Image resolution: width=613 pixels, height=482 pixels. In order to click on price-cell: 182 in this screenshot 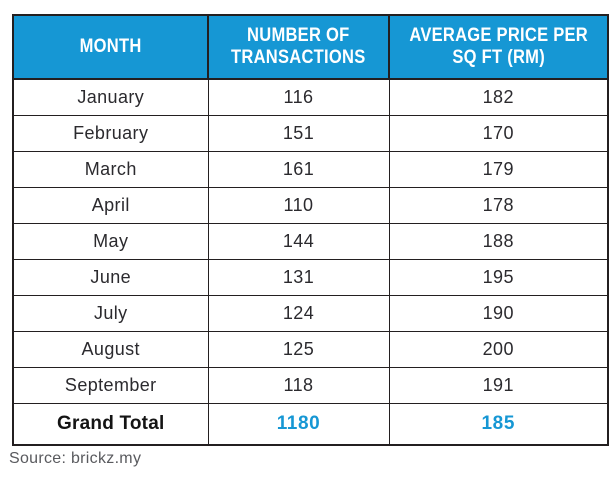, I will do `click(498, 97)`.